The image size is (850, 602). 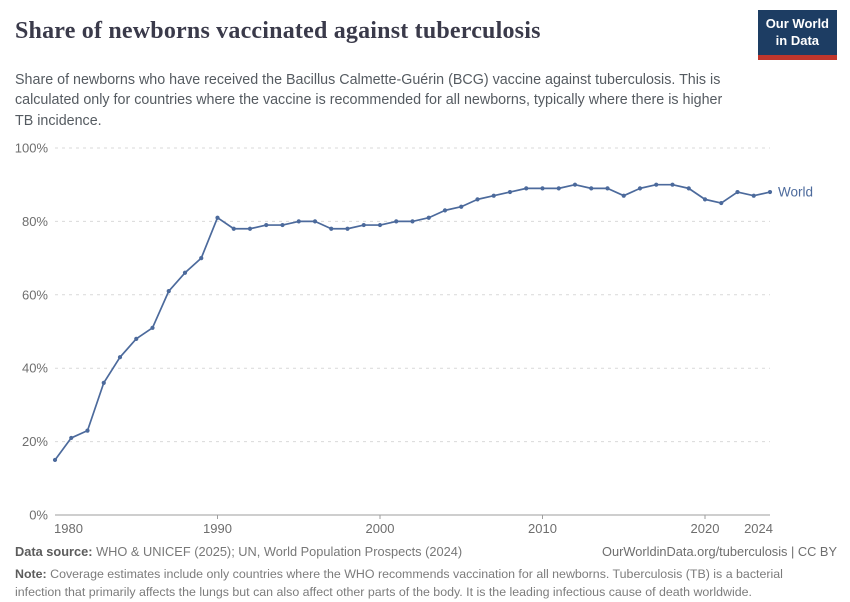 What do you see at coordinates (35, 221) in the screenshot?
I see `y-axis-tick-label: 80%` at bounding box center [35, 221].